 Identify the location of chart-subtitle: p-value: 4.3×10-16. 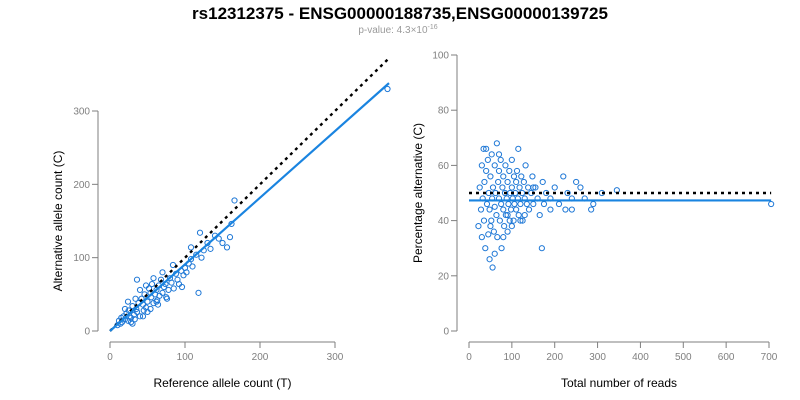
(397, 30).